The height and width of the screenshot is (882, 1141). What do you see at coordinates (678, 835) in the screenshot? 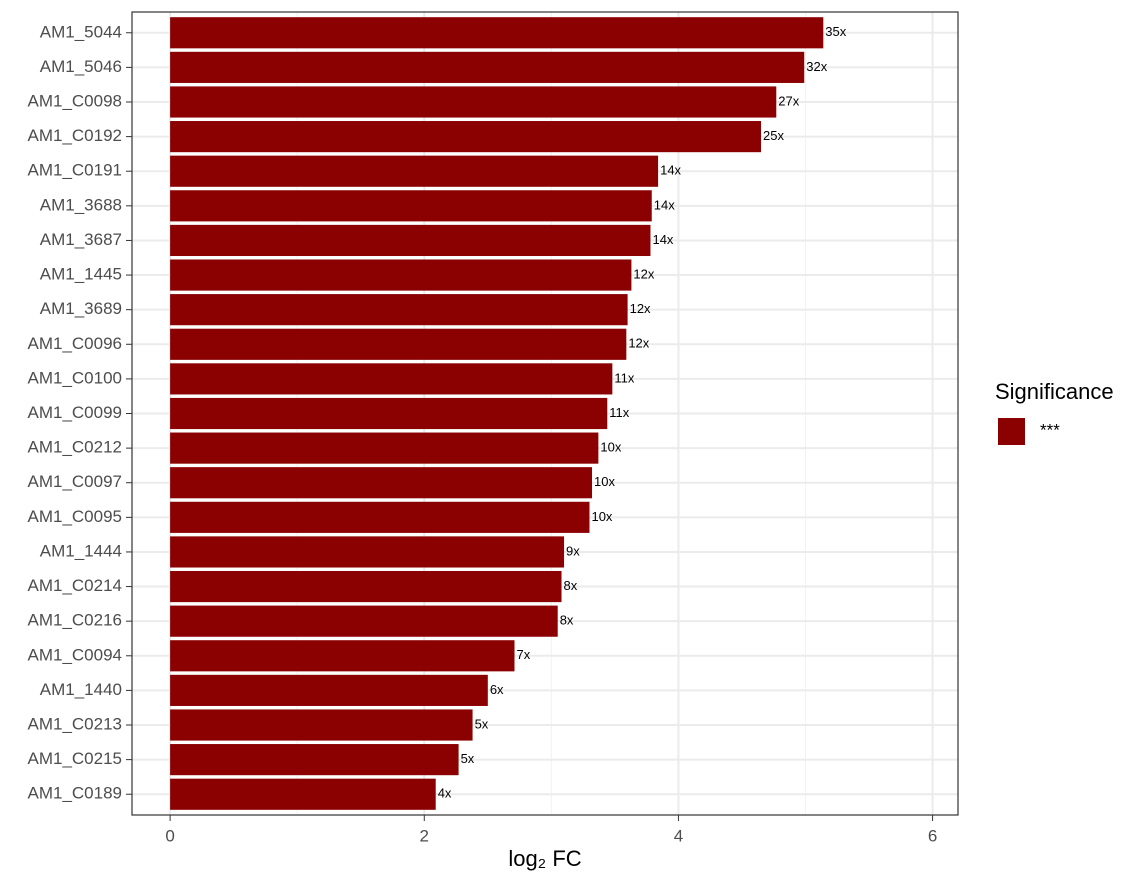
I see `x-tick-label: 4` at bounding box center [678, 835].